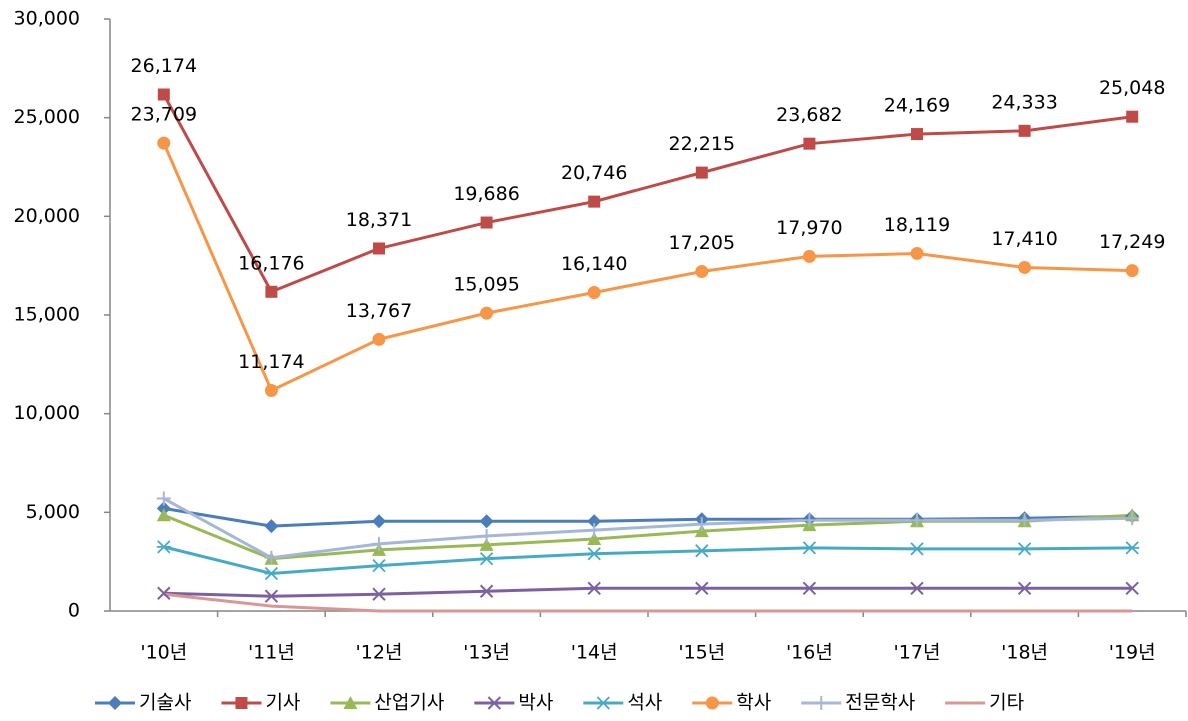 This screenshot has width=1188, height=721. I want to click on y-tick-label: 20,000, so click(47, 216).